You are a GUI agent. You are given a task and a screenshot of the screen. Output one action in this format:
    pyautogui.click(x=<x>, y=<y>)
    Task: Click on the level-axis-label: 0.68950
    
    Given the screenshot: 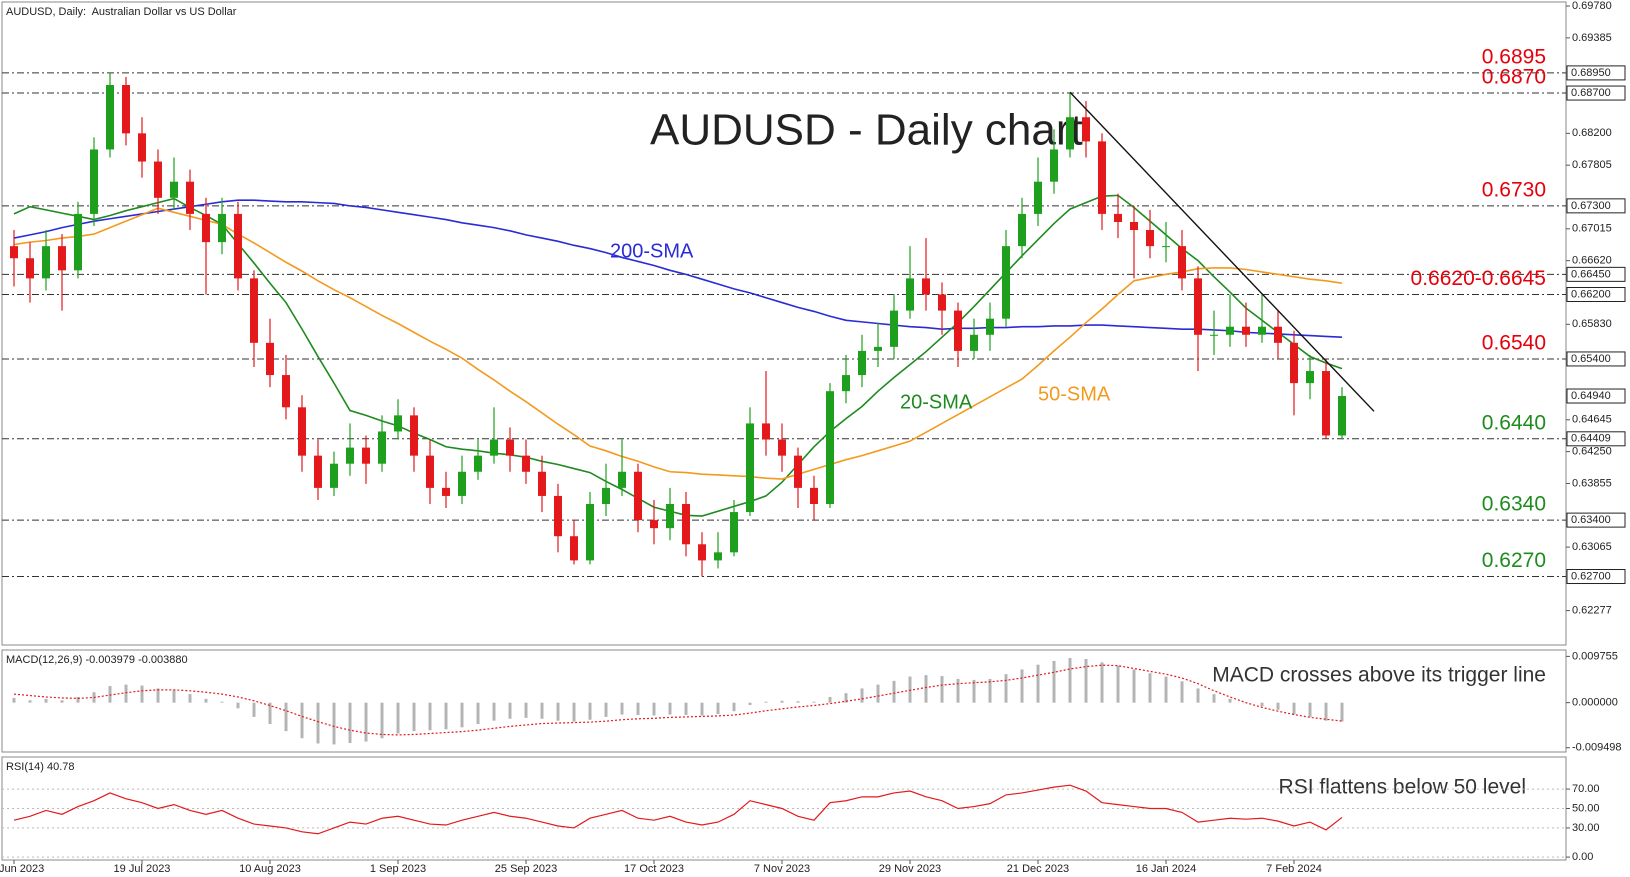 What is the action you would take?
    pyautogui.click(x=1591, y=73)
    